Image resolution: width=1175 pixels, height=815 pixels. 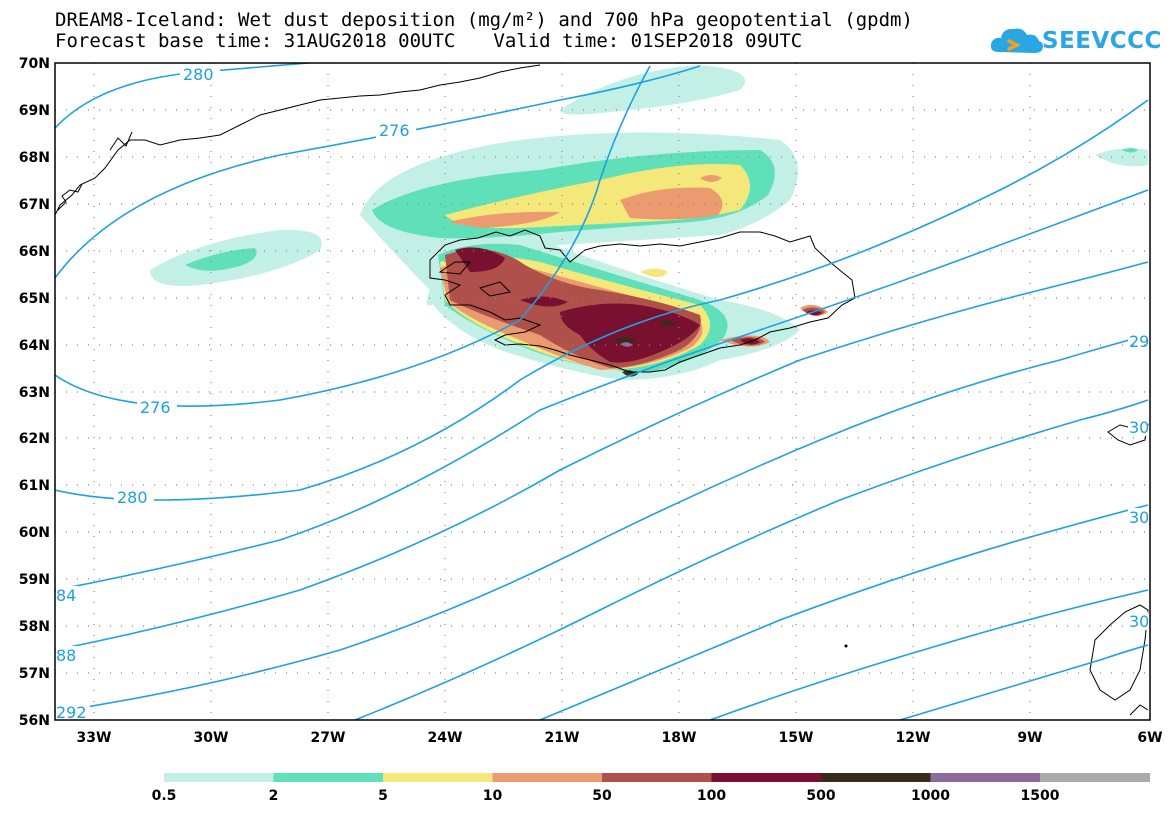 I want to click on lon-label: 18W, so click(x=679, y=738).